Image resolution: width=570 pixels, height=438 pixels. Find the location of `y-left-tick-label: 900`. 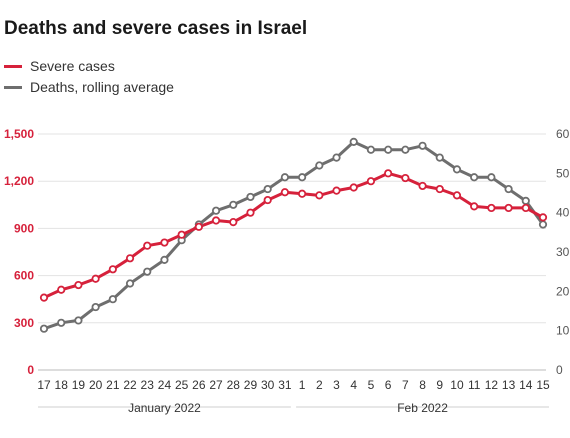

y-left-tick-label: 900 is located at coordinates (24, 228).